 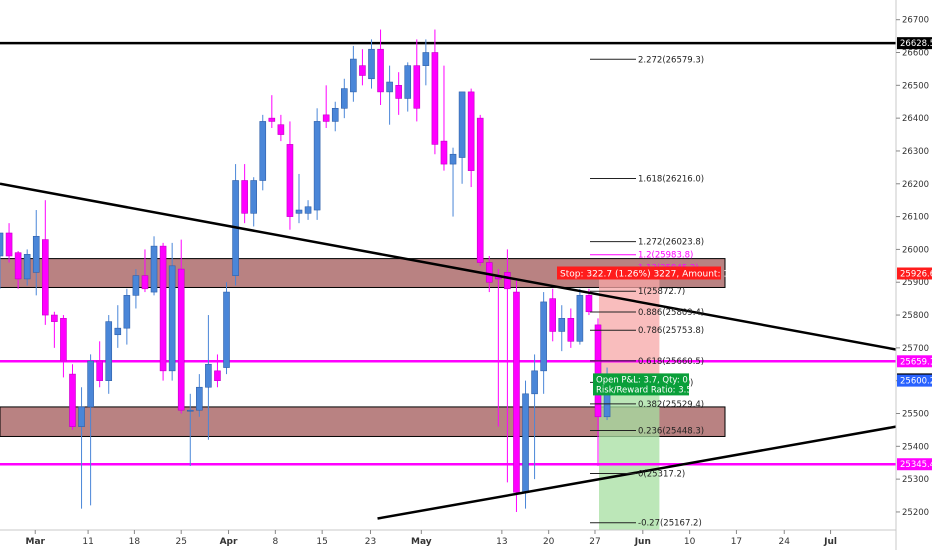 What do you see at coordinates (671, 405) in the screenshot?
I see `fib-label-10: 0.382(25529.4)` at bounding box center [671, 405].